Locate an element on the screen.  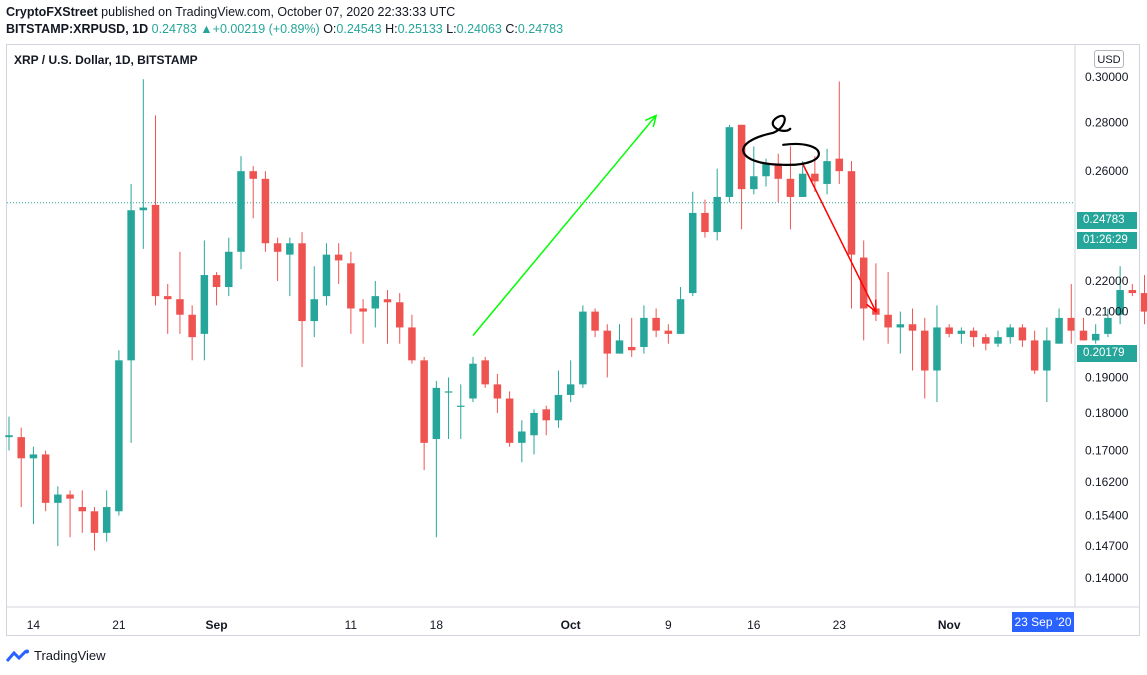
y-tick-label: 0.28000 is located at coordinates (1107, 122).